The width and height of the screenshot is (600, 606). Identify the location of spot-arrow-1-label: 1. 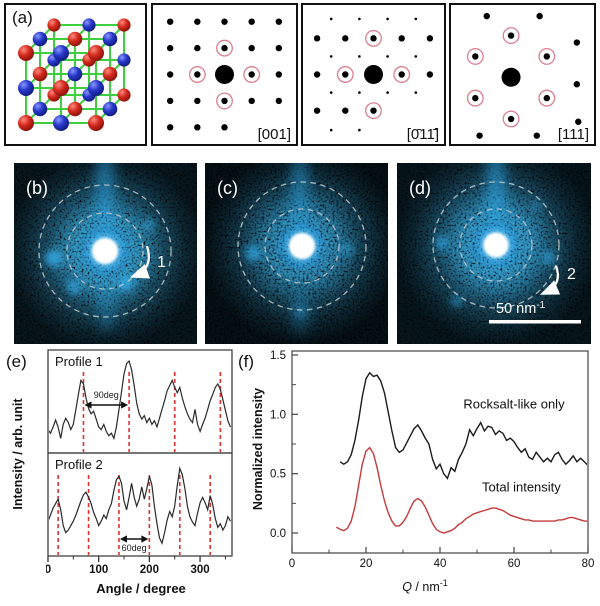
(161, 262).